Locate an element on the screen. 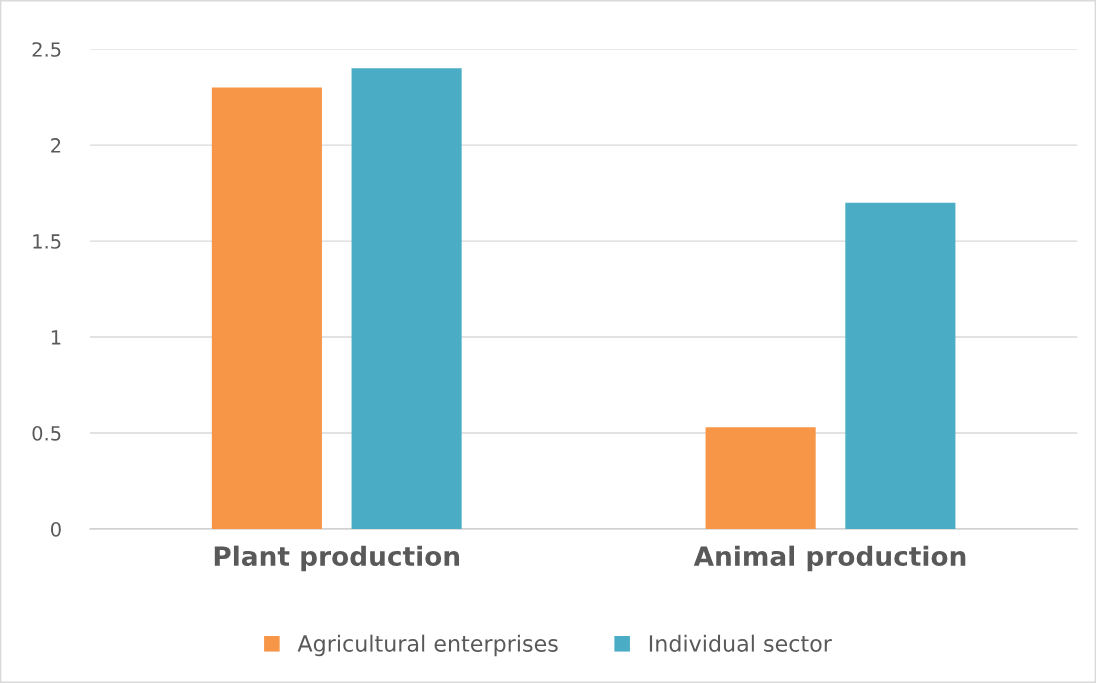 Image resolution: width=1096 pixels, height=683 pixels. y-tick-label: 2.5 is located at coordinates (46, 49).